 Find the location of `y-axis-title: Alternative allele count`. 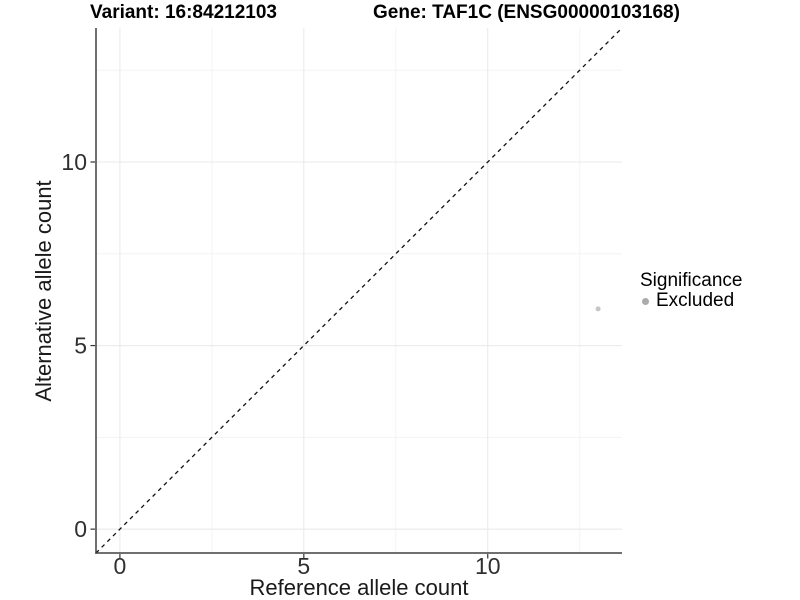

y-axis-title: Alternative allele count is located at coordinates (43, 291).